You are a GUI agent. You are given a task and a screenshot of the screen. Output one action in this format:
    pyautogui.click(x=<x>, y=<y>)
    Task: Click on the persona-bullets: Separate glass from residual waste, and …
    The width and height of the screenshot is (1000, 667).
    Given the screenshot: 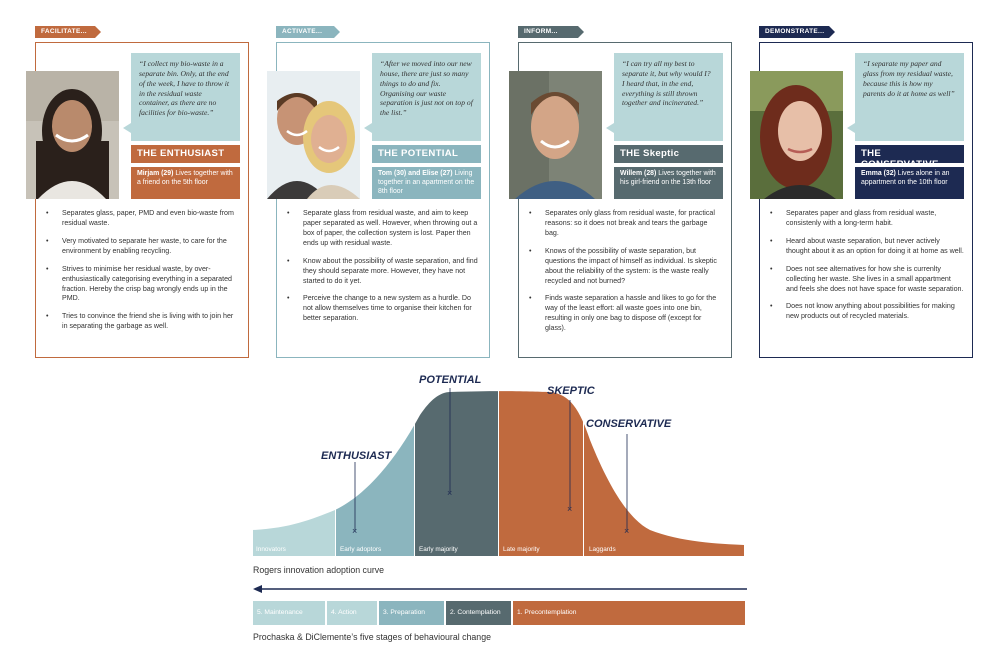 What is the action you would take?
    pyautogui.click(x=383, y=270)
    